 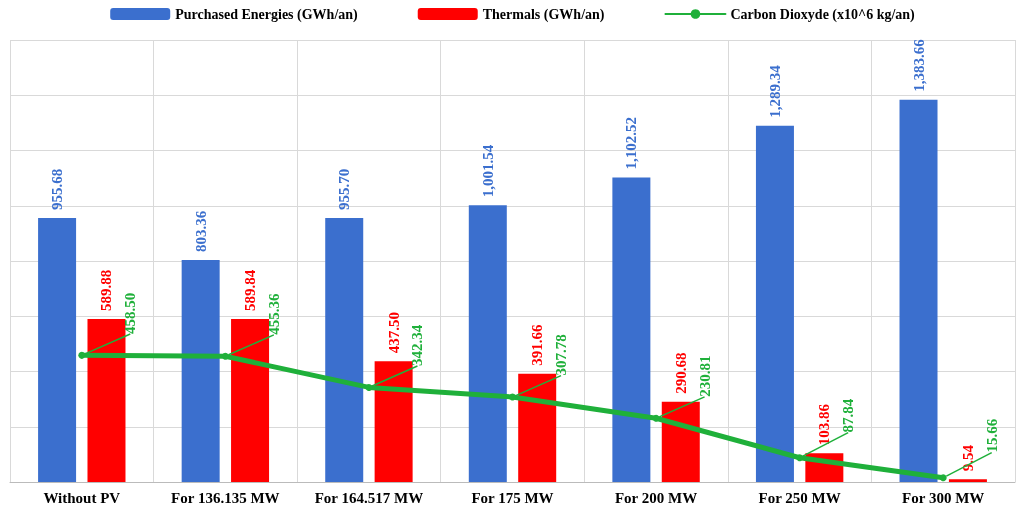 I want to click on data-label: 15.66, so click(x=991, y=435).